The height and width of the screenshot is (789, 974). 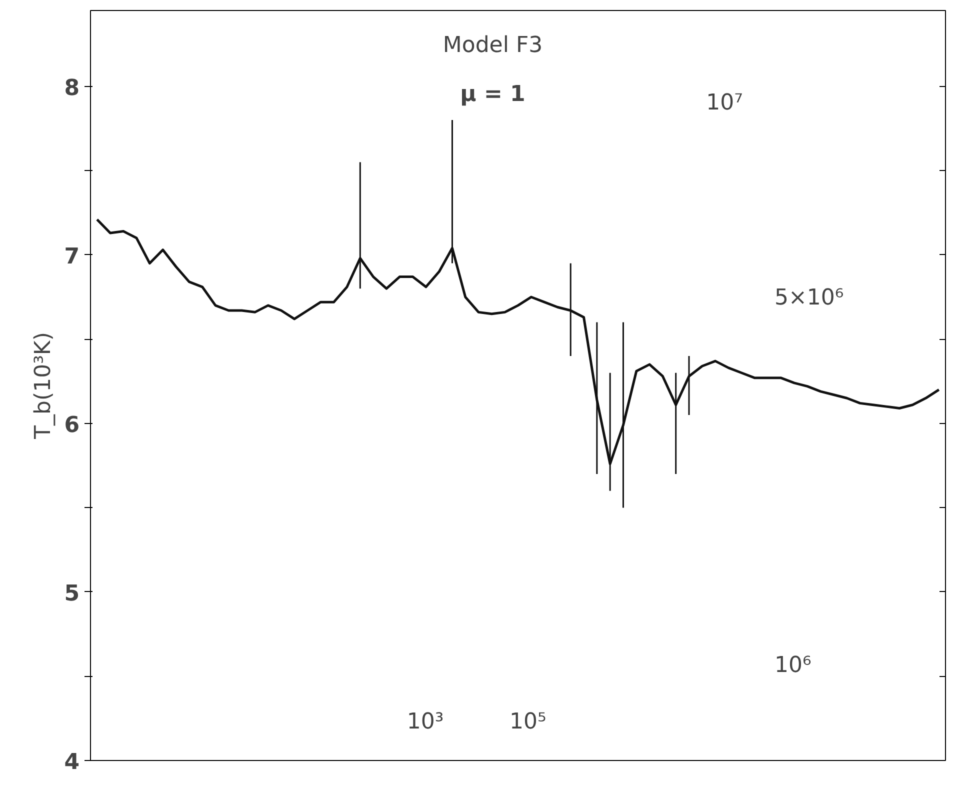 What do you see at coordinates (72, 425) in the screenshot?
I see `y-tick-label: 6` at bounding box center [72, 425].